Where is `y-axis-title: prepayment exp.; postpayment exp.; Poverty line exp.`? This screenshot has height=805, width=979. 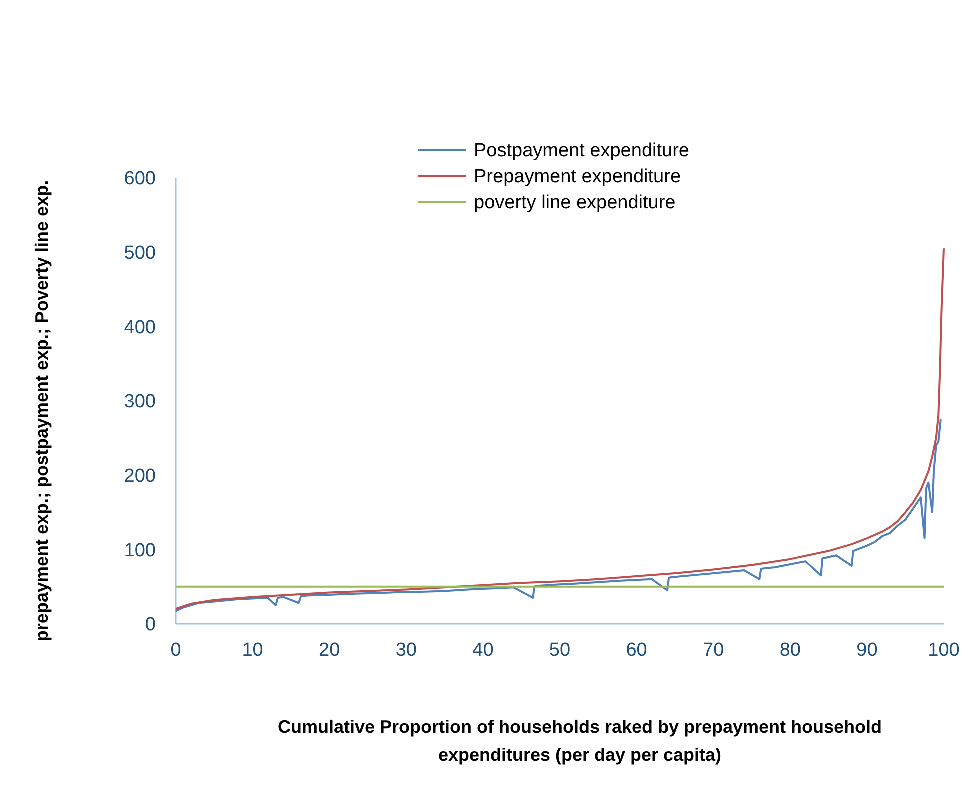
y-axis-title: prepayment exp.; postpayment exp.; Poverty line exp. is located at coordinates (42, 411).